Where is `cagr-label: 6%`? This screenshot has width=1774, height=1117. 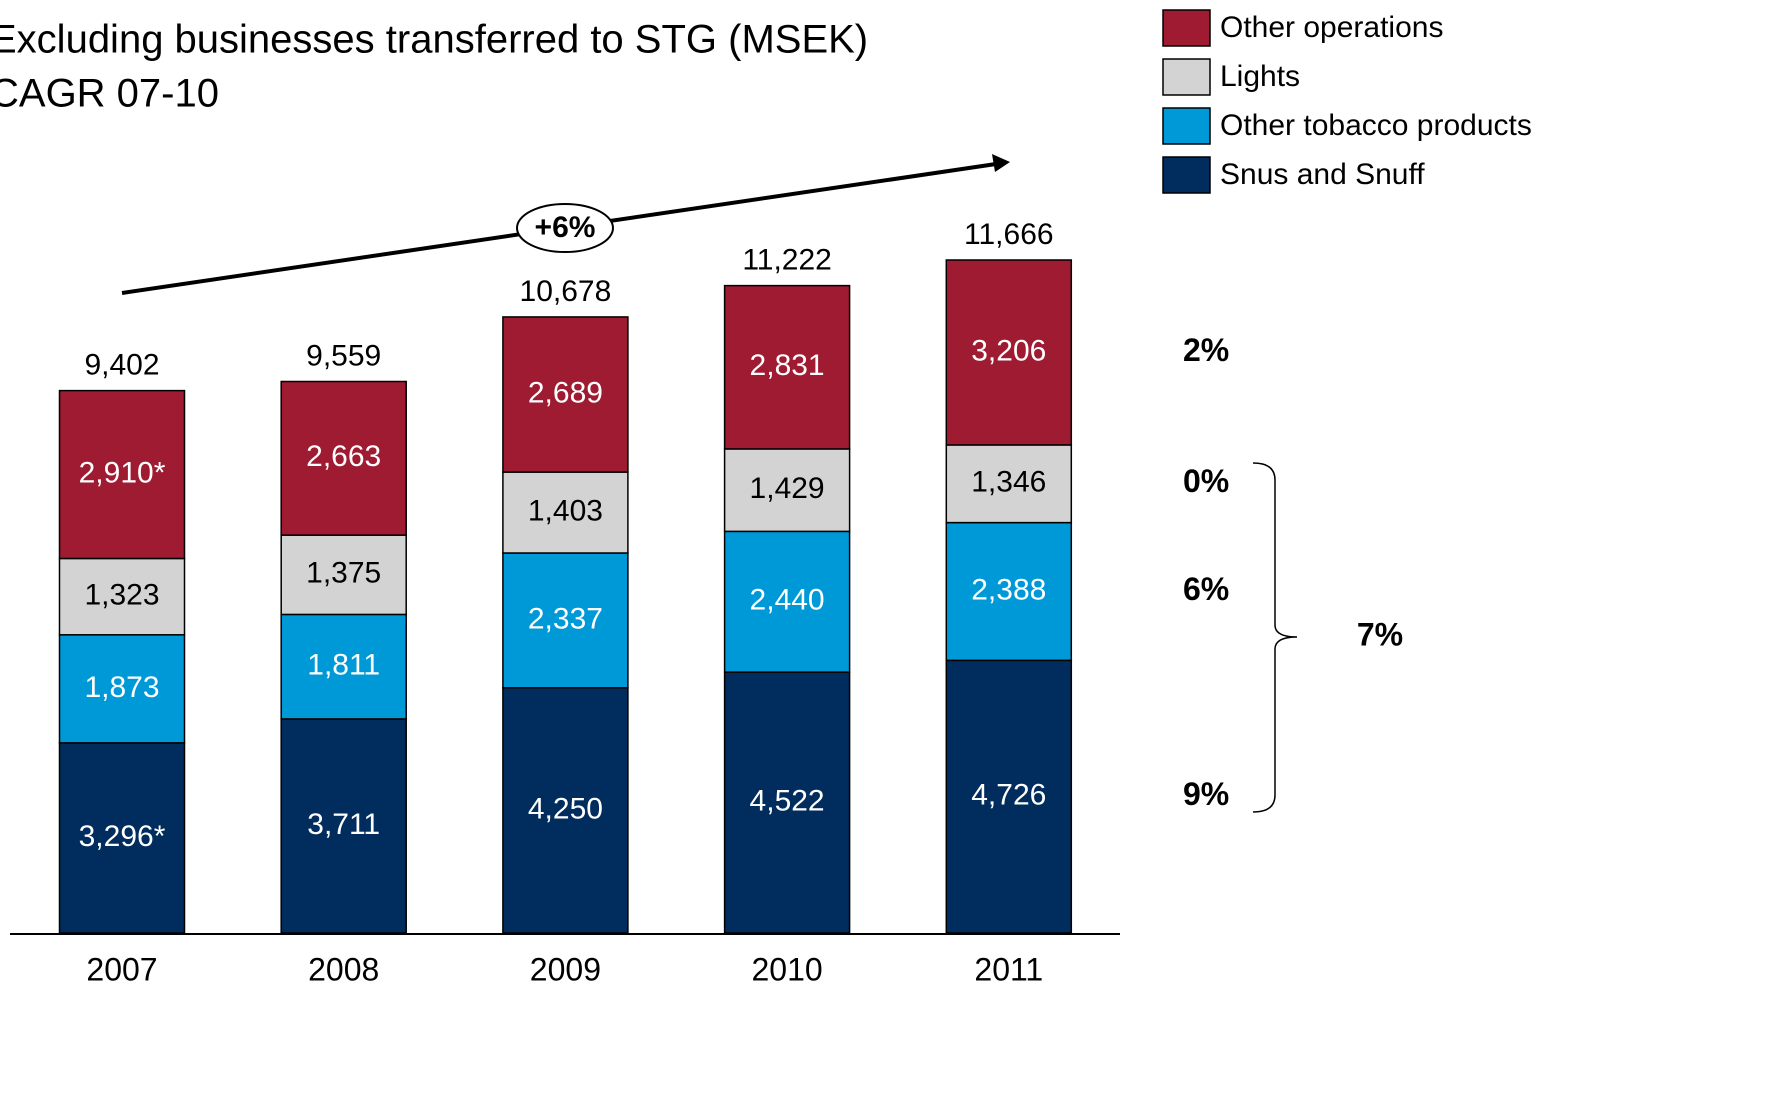 cagr-label: 6% is located at coordinates (1206, 589).